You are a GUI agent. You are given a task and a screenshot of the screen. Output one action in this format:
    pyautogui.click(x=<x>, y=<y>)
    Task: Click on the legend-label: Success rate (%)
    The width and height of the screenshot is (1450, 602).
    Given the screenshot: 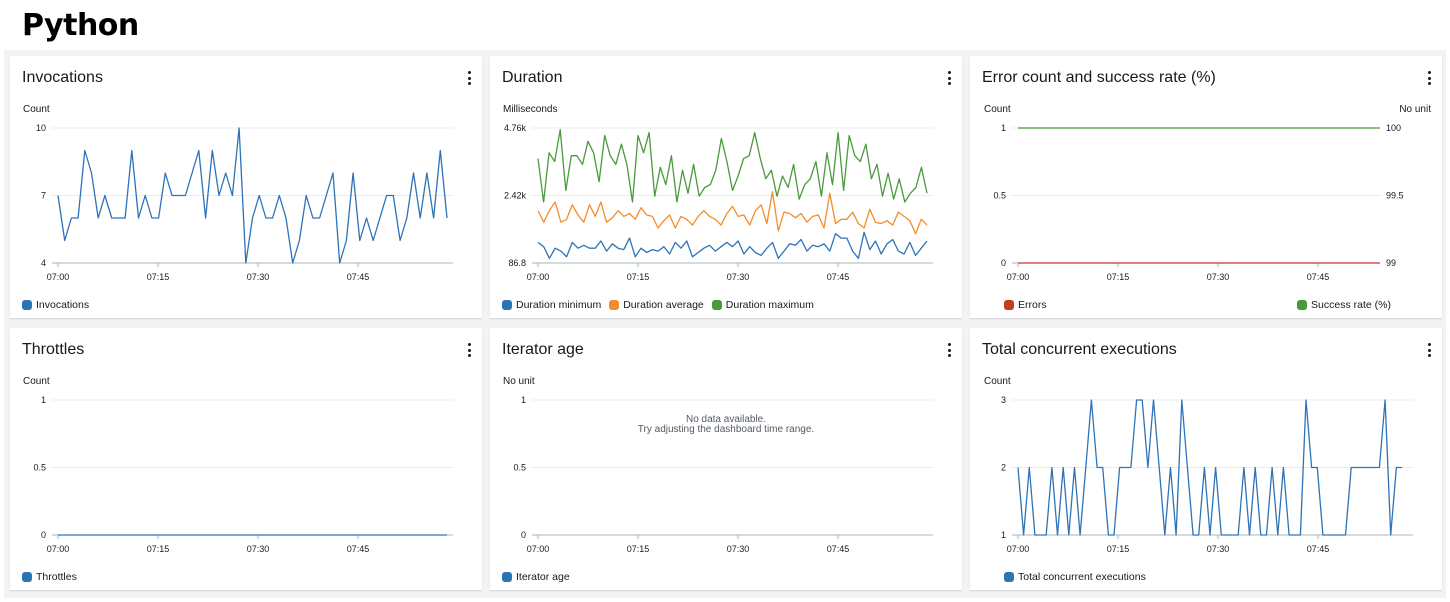 What is the action you would take?
    pyautogui.click(x=1351, y=305)
    